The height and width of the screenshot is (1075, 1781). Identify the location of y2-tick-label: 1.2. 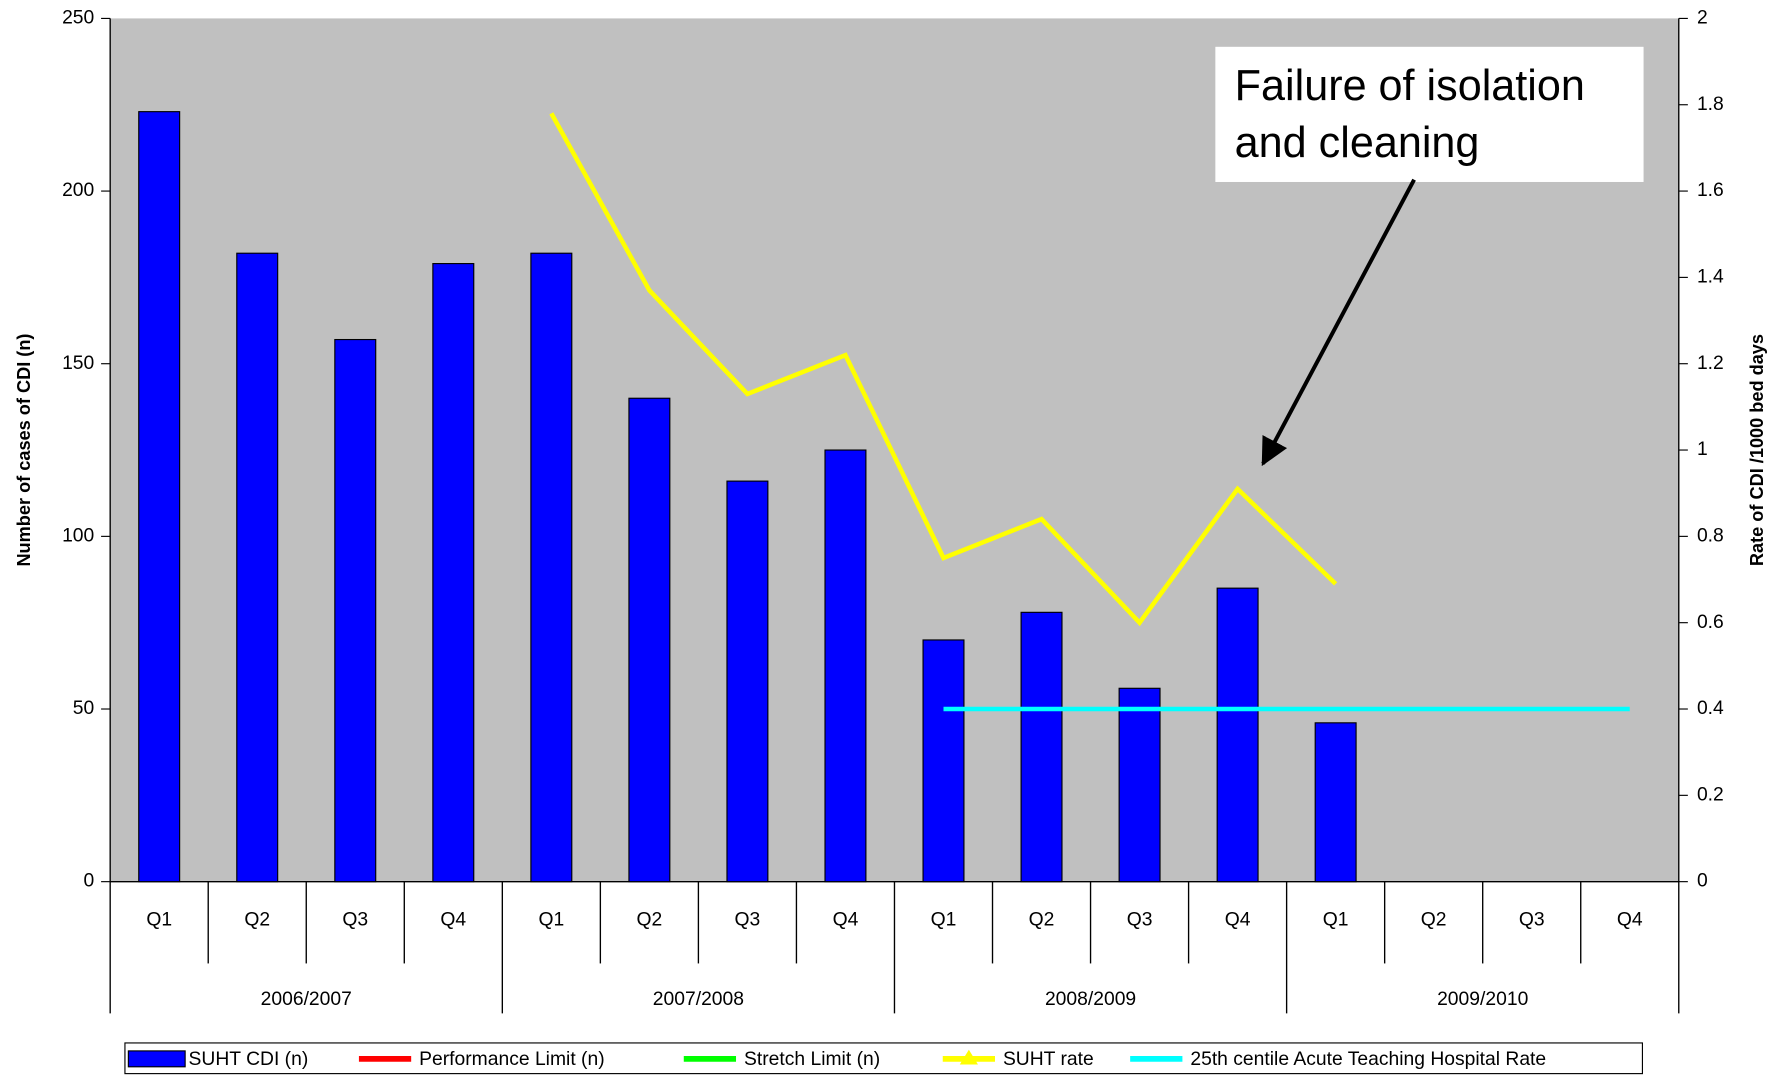
(1710, 363).